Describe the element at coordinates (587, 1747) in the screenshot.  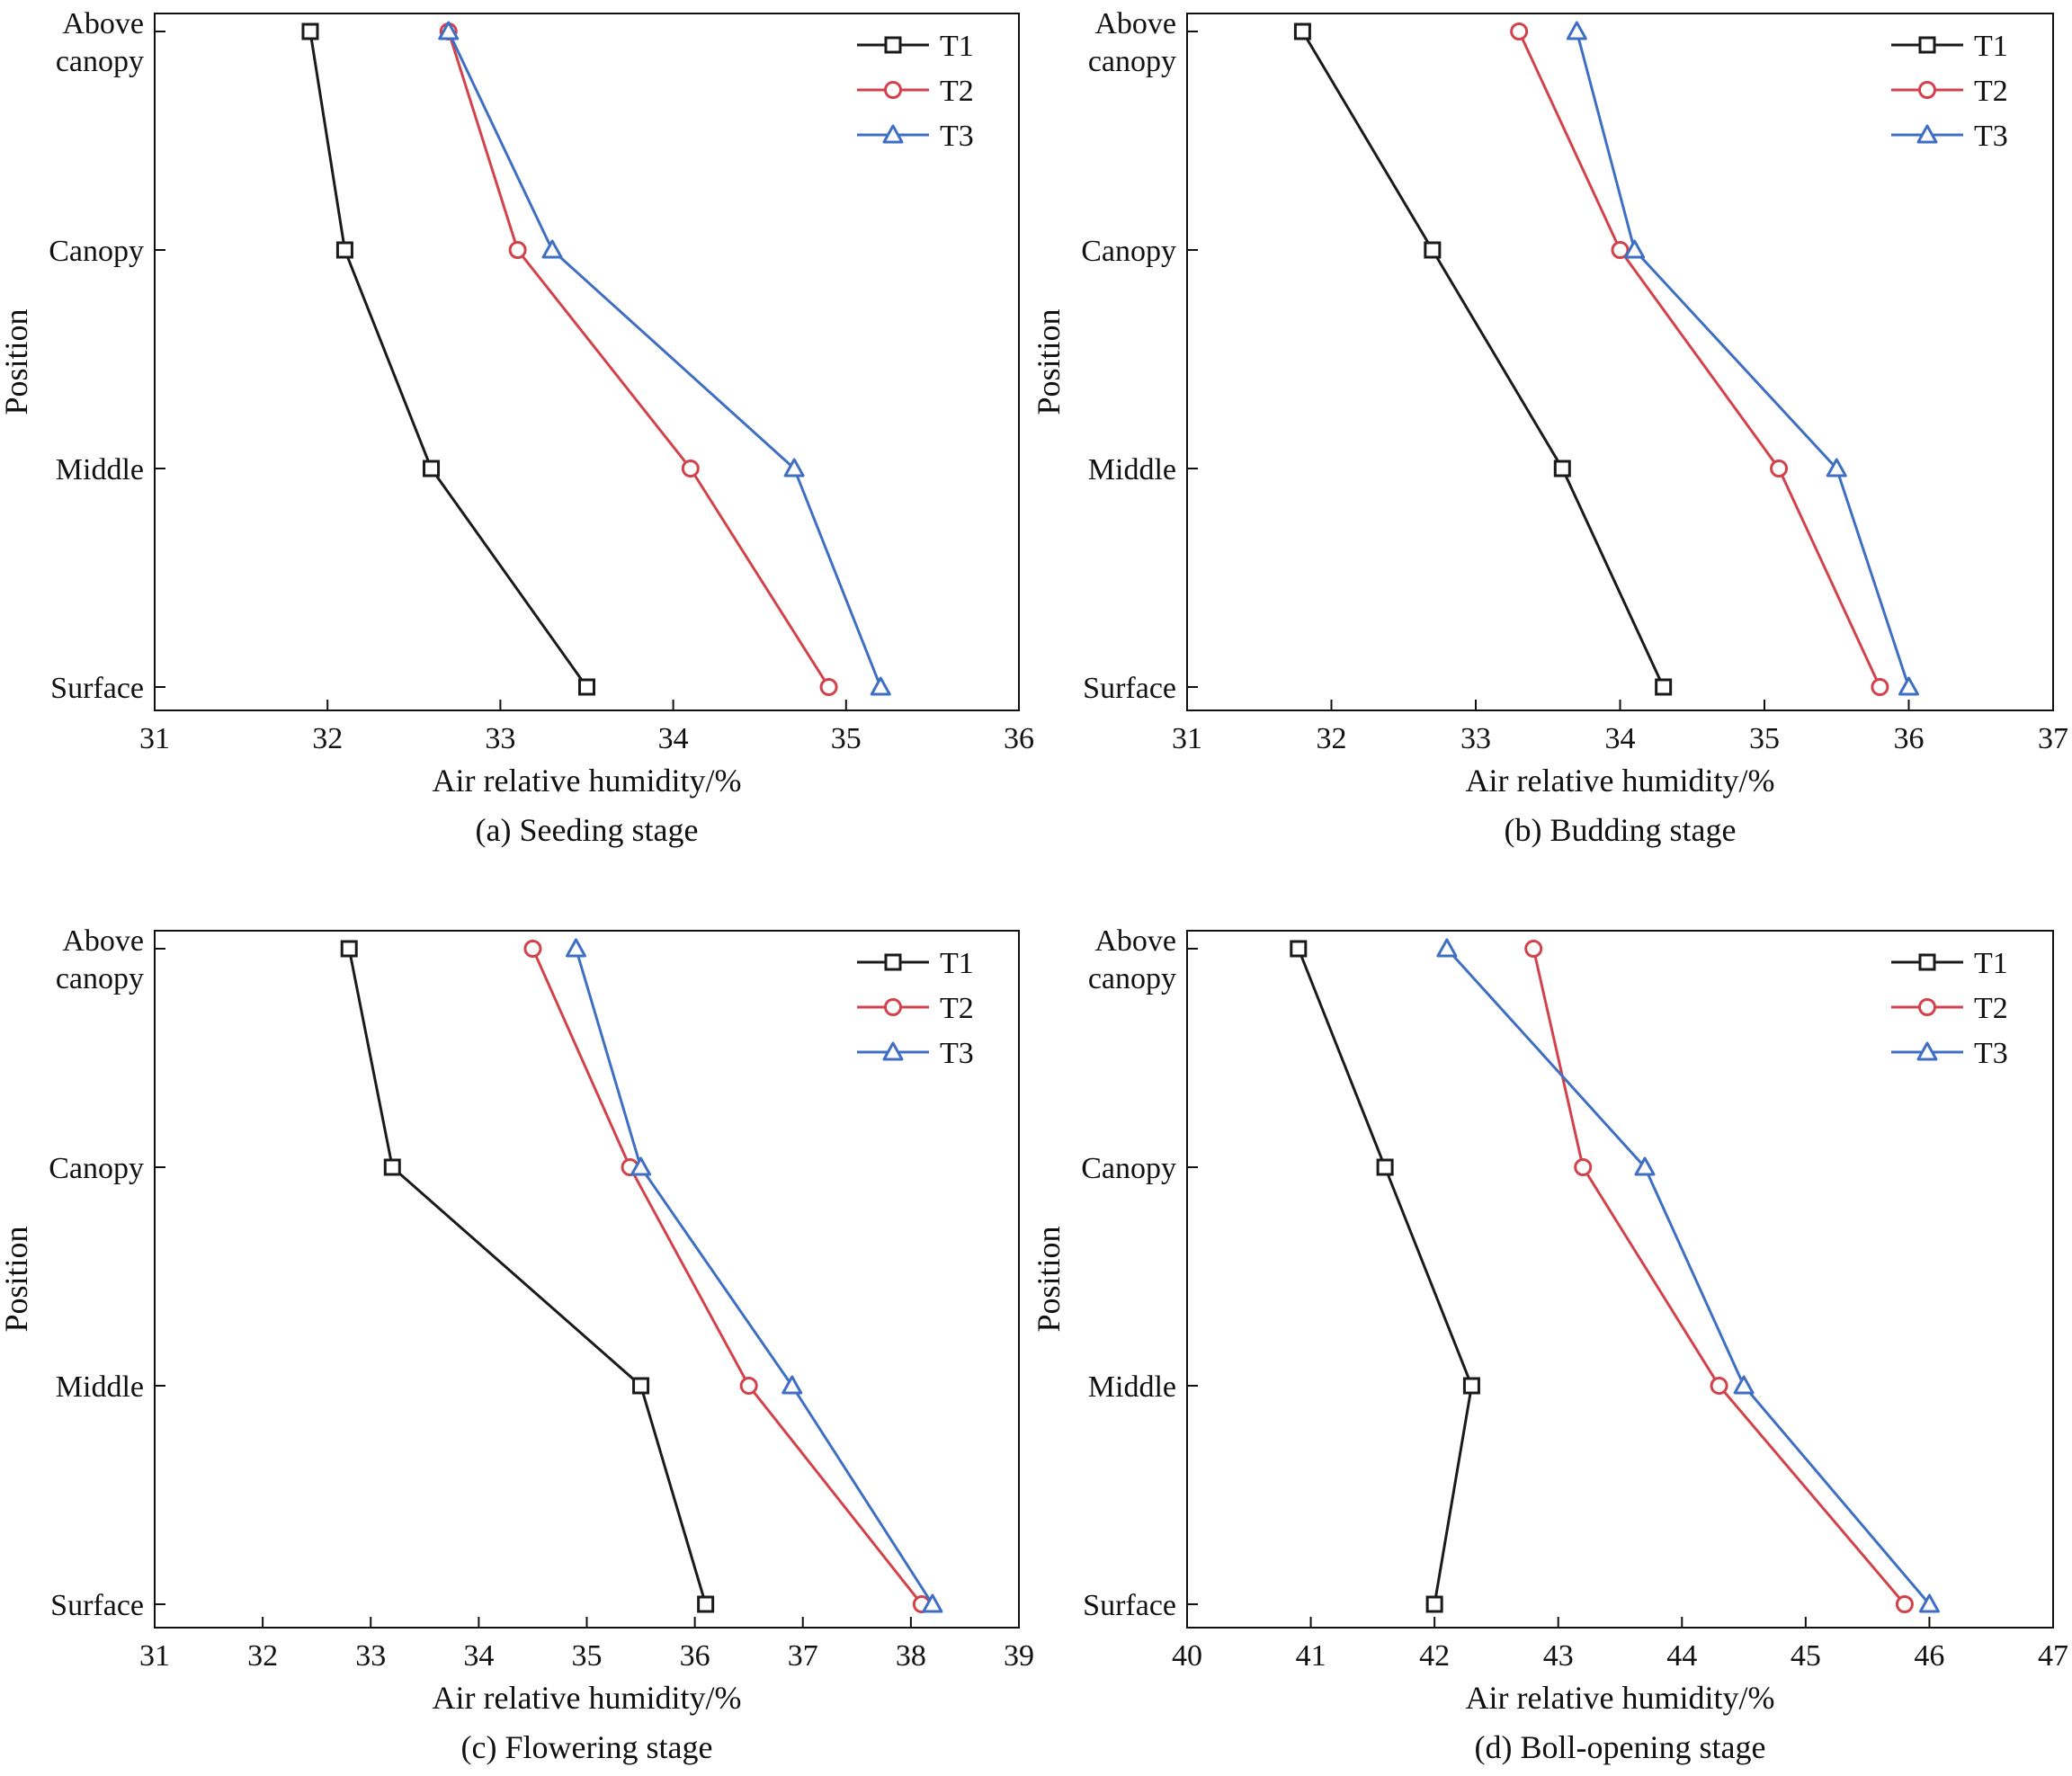
I see `panel-caption-c: (c) Flowering stage` at that location.